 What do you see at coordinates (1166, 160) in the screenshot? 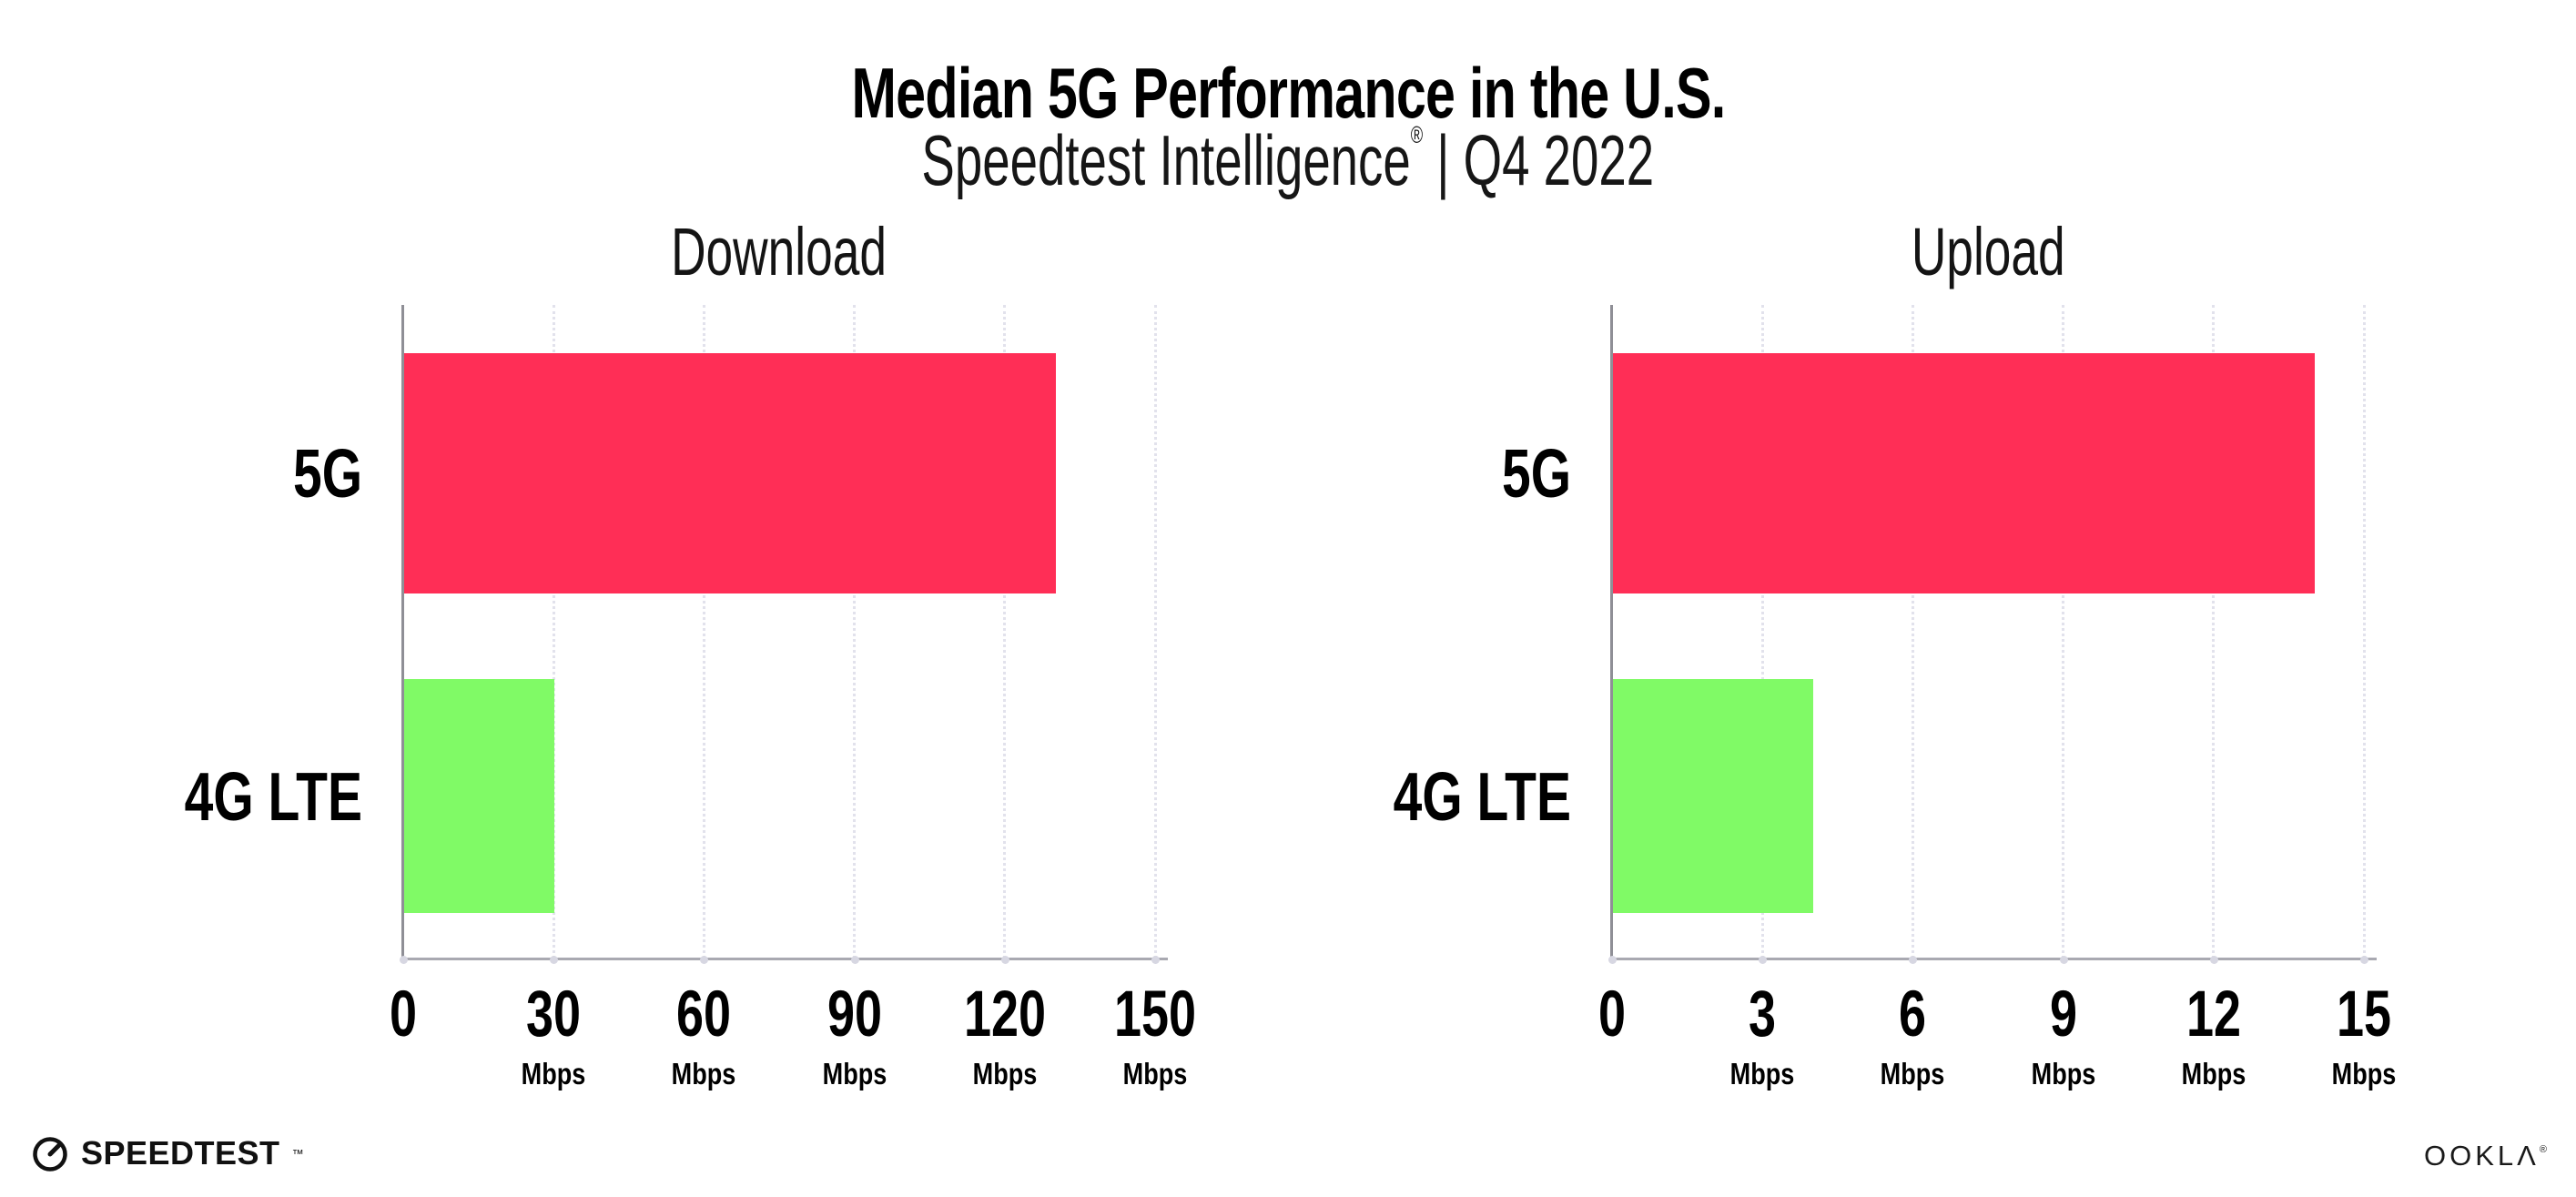
I see `subtitle-brand: Speedtest Intelligence` at bounding box center [1166, 160].